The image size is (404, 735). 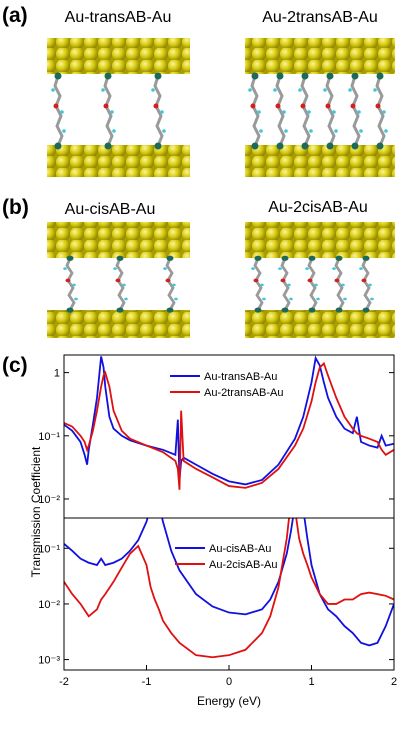 I want to click on structure-image, so click(x=221, y=280).